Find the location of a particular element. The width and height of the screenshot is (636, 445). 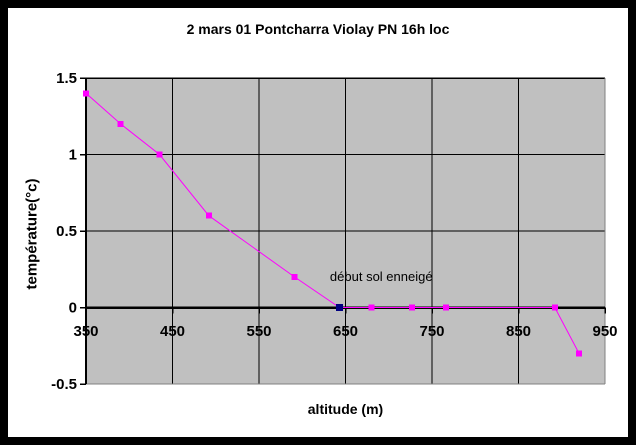

x-tick-label: 550 is located at coordinates (258, 331).